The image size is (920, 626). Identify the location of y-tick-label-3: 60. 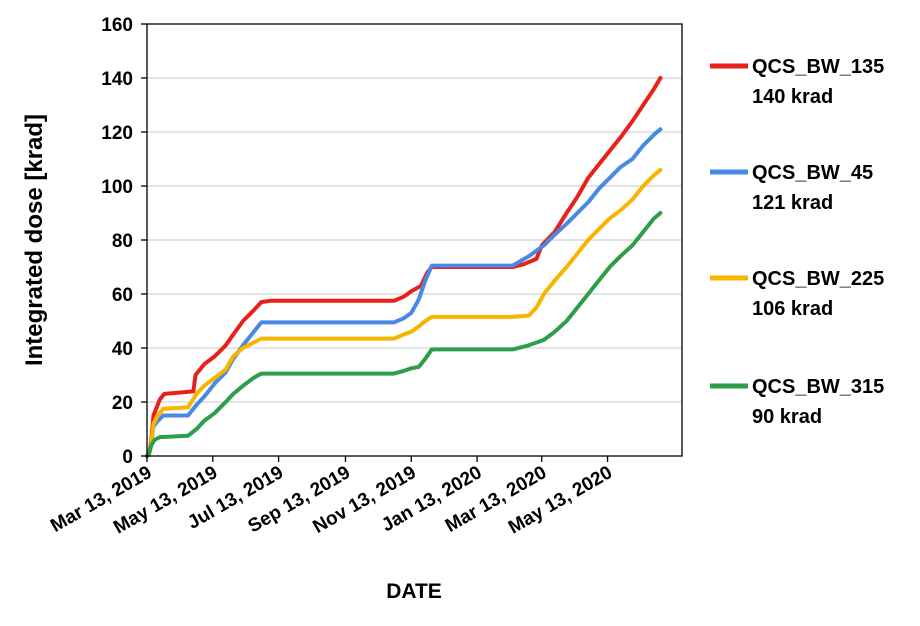
(122, 295).